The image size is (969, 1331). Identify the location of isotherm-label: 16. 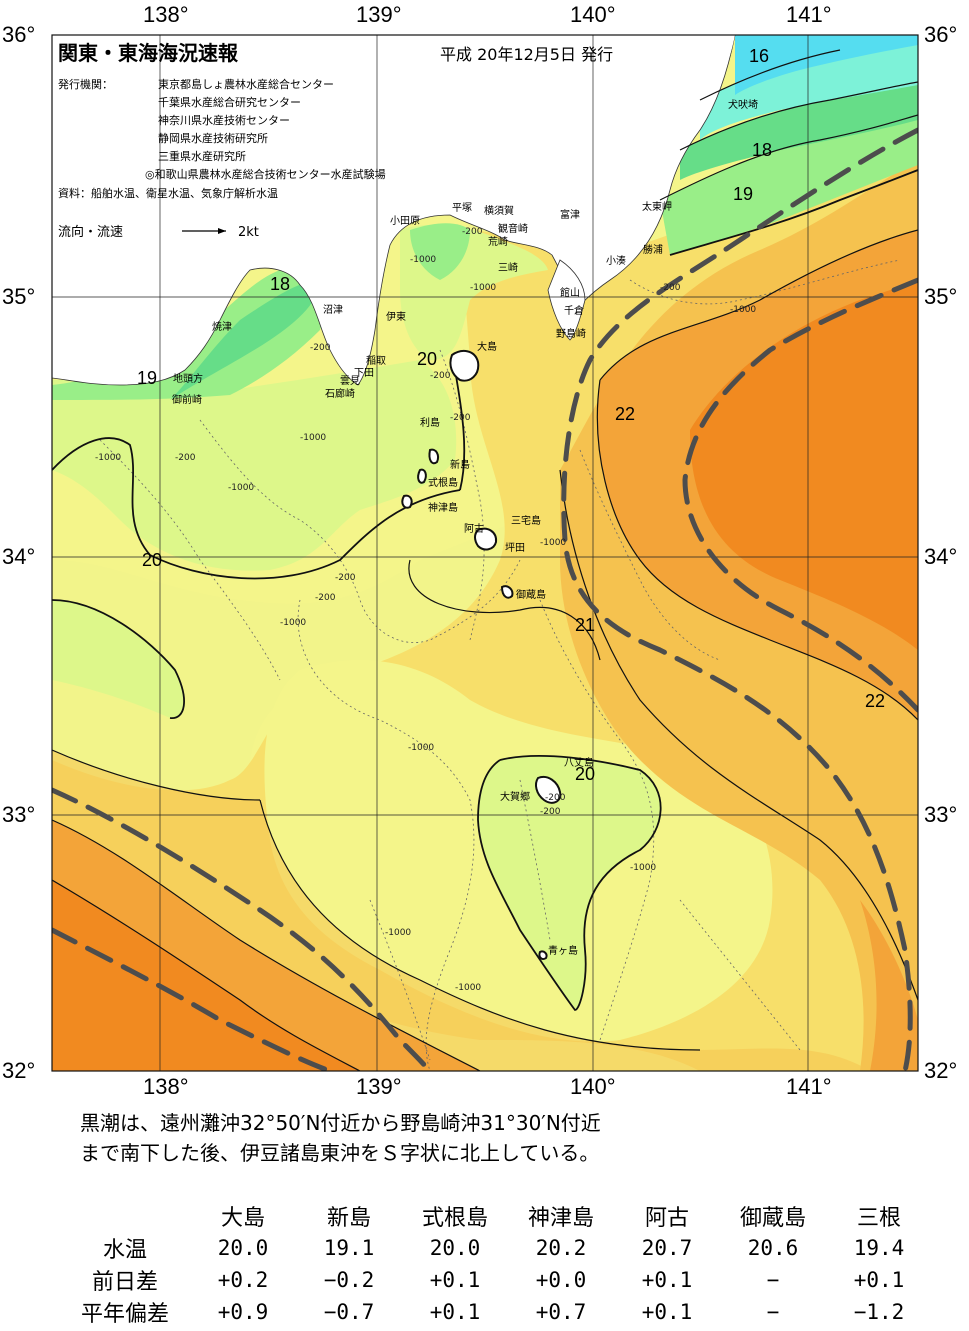
(759, 56).